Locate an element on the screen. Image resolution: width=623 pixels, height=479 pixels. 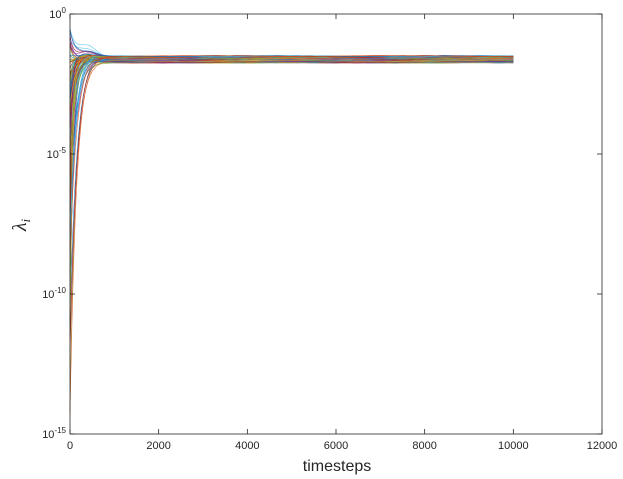
y-axis-label: λi is located at coordinates (21, 225).